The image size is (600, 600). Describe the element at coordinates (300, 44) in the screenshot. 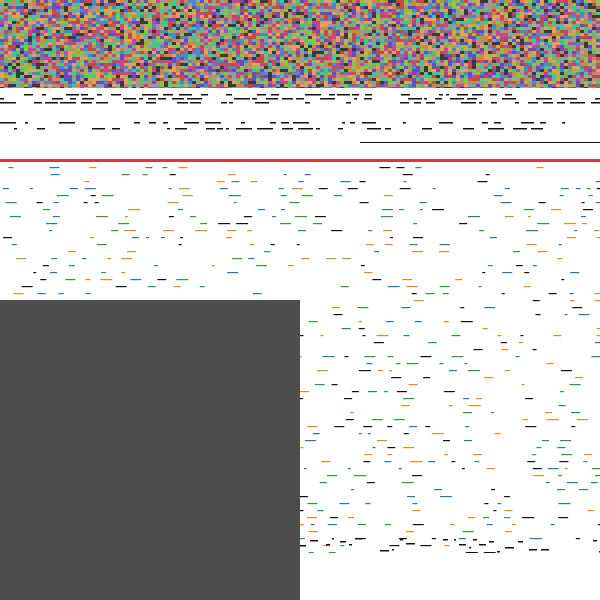

I see `noise-texture-icon` at that location.